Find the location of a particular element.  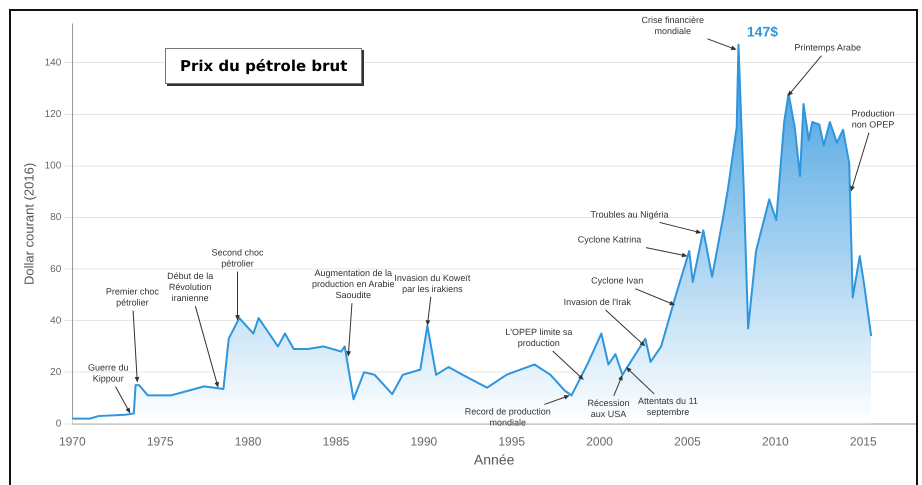

annotation: Début de la Révolution iranienne is located at coordinates (190, 287).